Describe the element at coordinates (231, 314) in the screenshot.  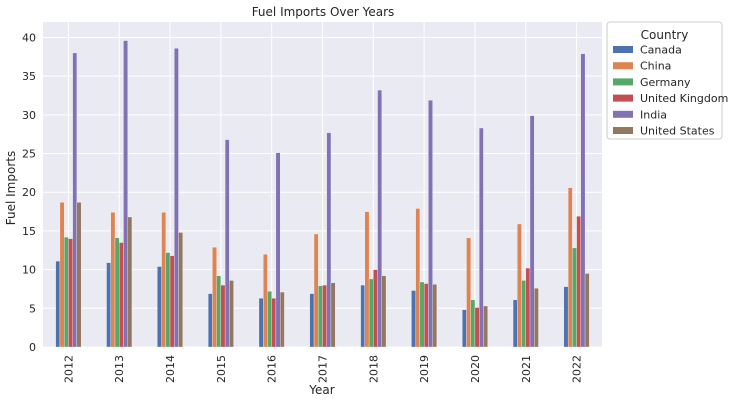
I see `bar-united-states-2015` at that location.